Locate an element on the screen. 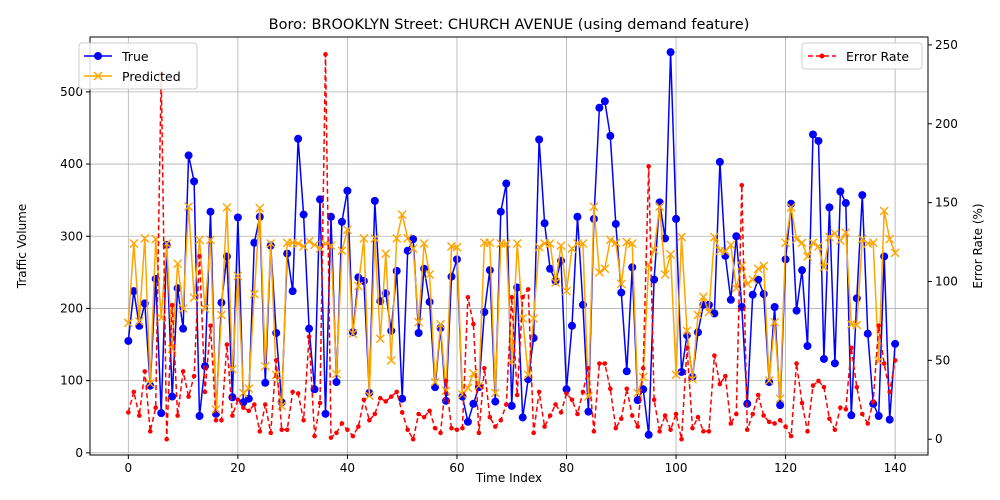 The height and width of the screenshot is (500, 1000). y2-tick-label: 100 is located at coordinates (946, 281).